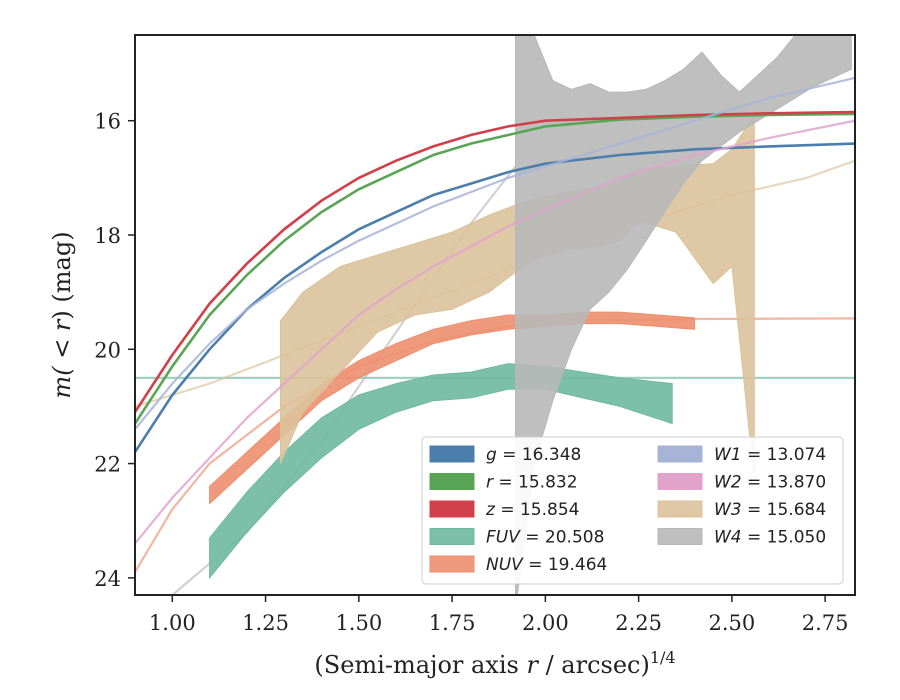 Image resolution: width=900 pixels, height=700 pixels. I want to click on y-tick-label: 18, so click(107, 236).